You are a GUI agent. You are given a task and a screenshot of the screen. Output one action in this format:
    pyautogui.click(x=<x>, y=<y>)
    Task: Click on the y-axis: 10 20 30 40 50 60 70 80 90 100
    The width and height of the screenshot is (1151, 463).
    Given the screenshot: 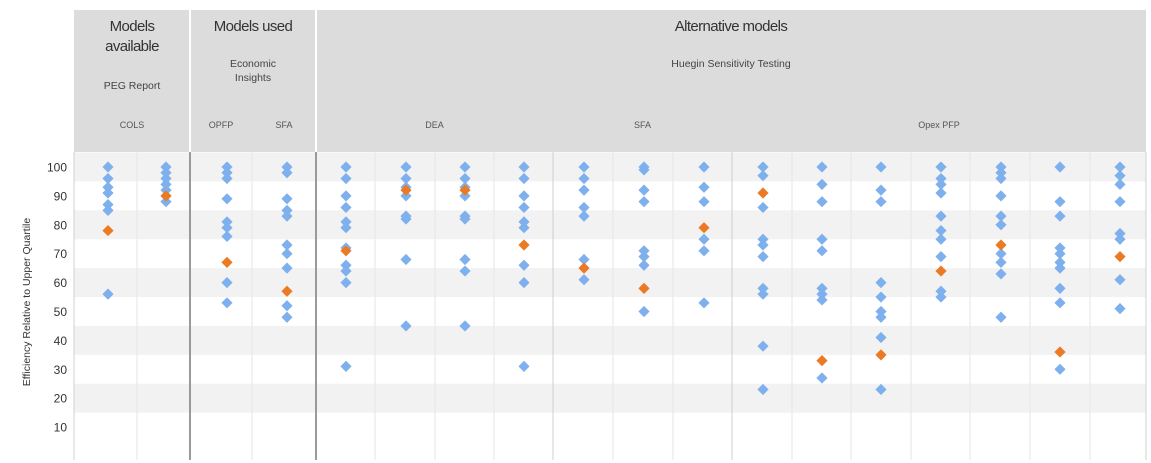 What is the action you would take?
    pyautogui.click(x=57, y=298)
    